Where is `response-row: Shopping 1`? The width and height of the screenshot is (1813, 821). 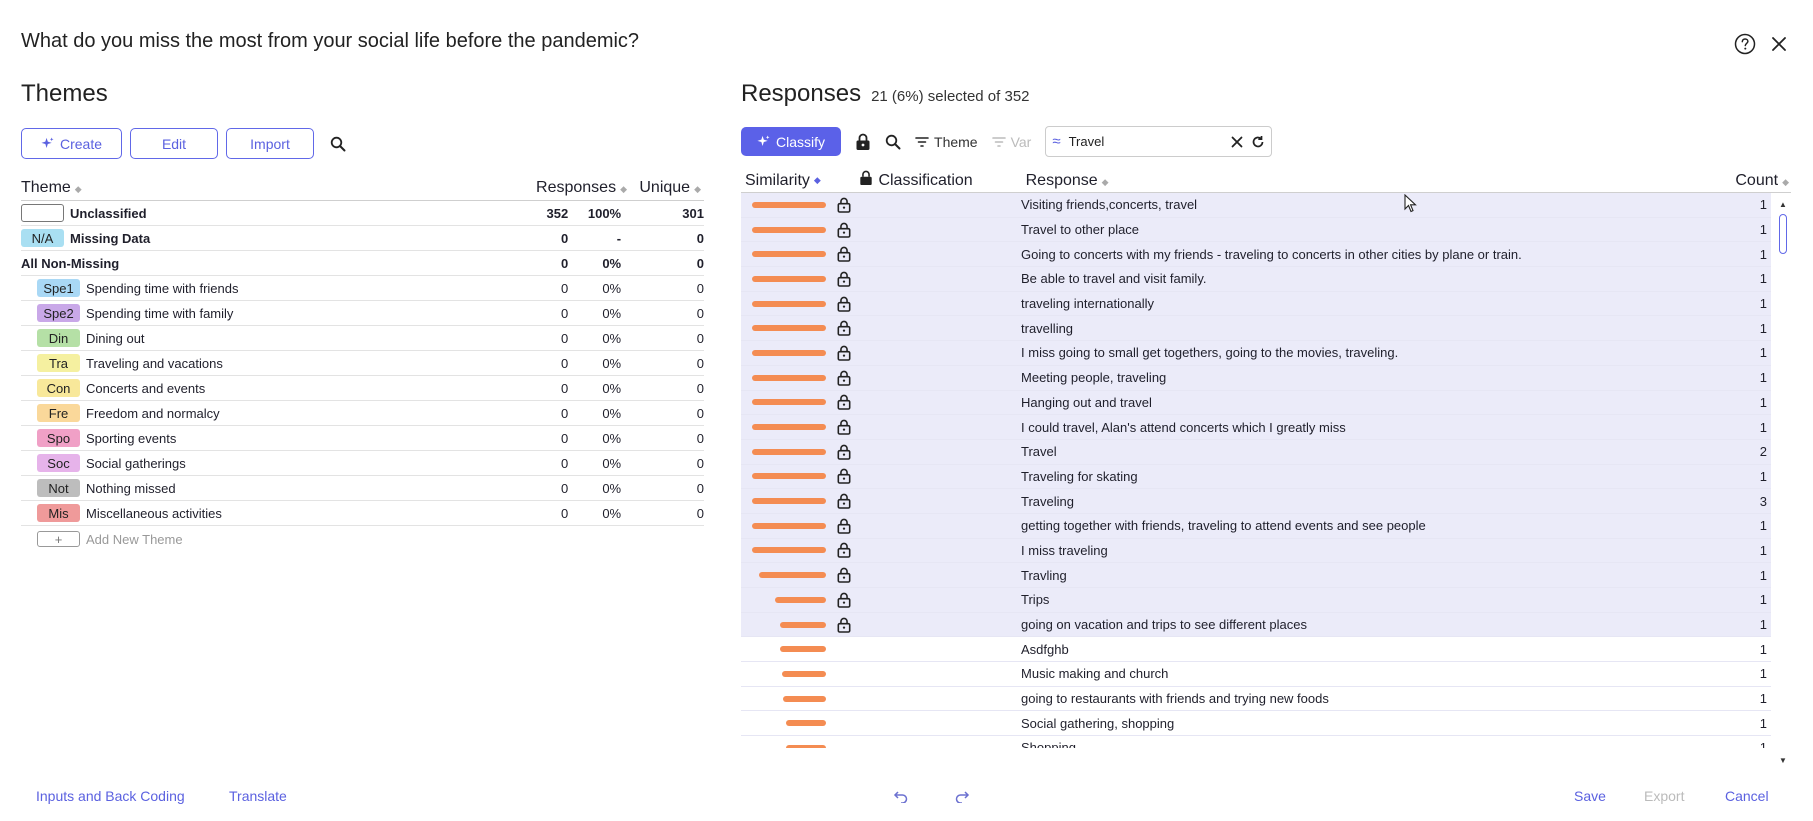
response-row: Shopping 1 is located at coordinates (1256, 742).